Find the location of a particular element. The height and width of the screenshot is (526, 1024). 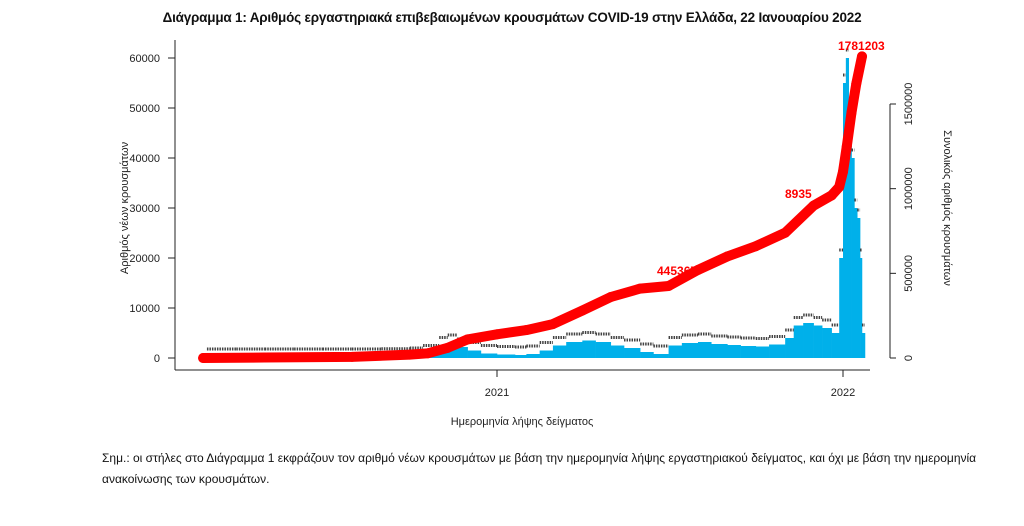

y2-tick-label: 1000000 is located at coordinates (909, 188).